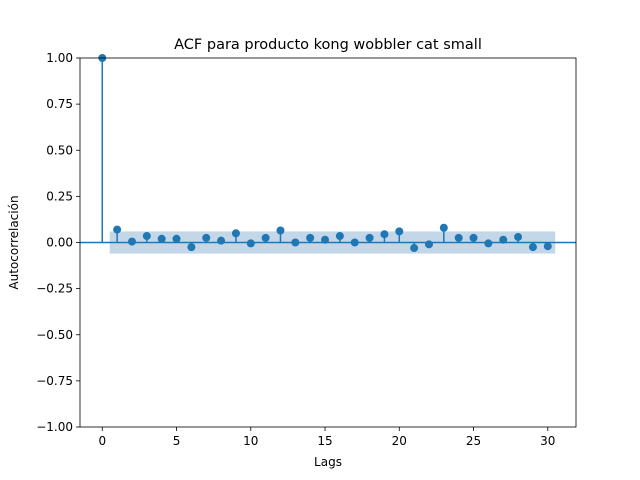 This screenshot has height=480, width=640. What do you see at coordinates (59, 150) in the screenshot?
I see `y-tick-label: 0.50` at bounding box center [59, 150].